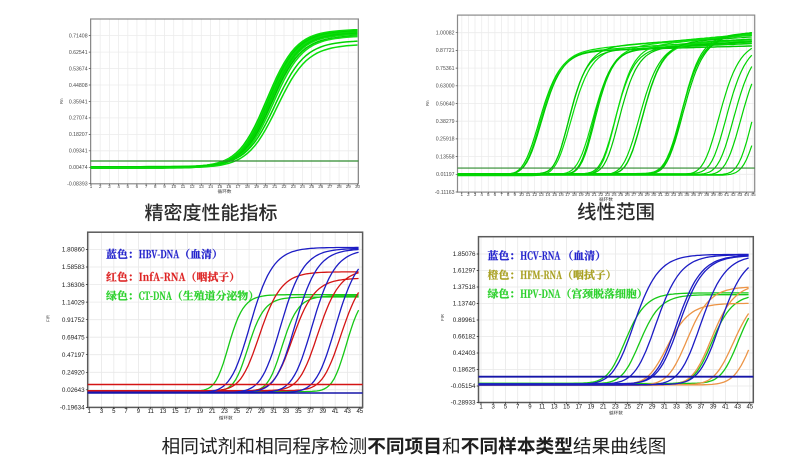  Describe the element at coordinates (77, 185) in the screenshot. I see `svg-text: -0.08393` at that location.